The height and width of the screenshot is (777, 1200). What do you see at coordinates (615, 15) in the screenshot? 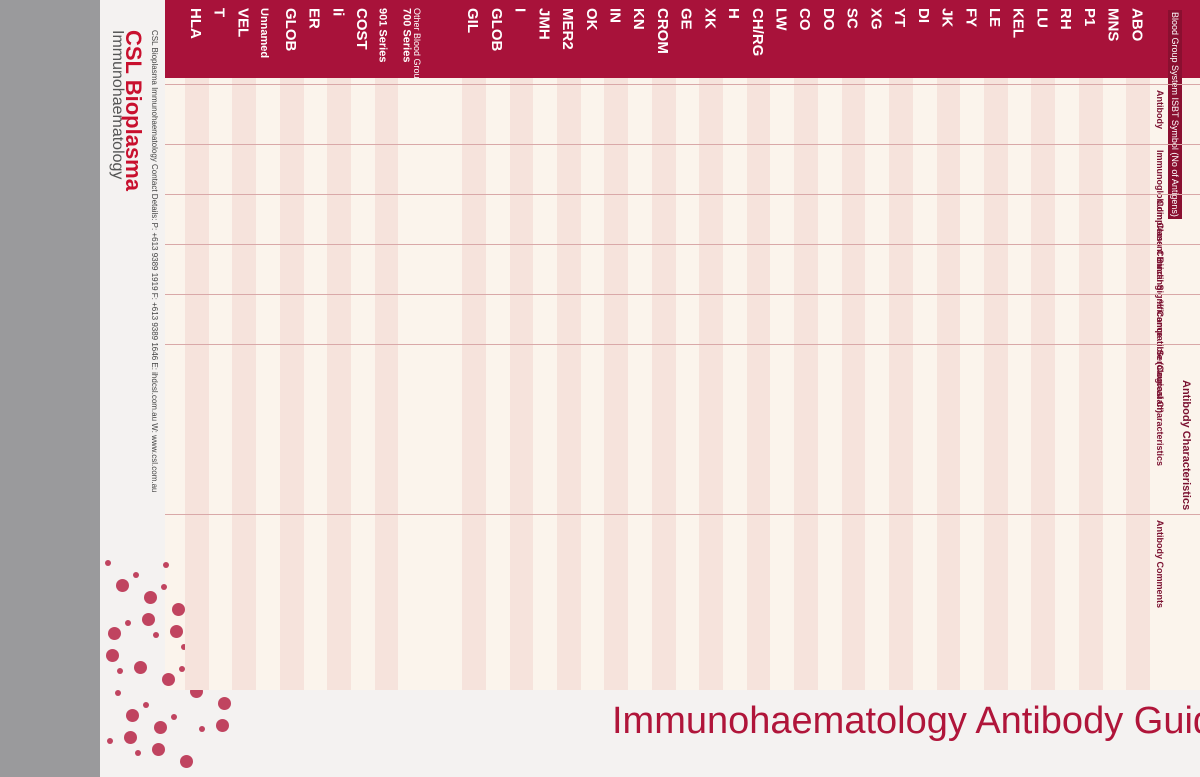
I see `system-name: IN` at bounding box center [615, 15].